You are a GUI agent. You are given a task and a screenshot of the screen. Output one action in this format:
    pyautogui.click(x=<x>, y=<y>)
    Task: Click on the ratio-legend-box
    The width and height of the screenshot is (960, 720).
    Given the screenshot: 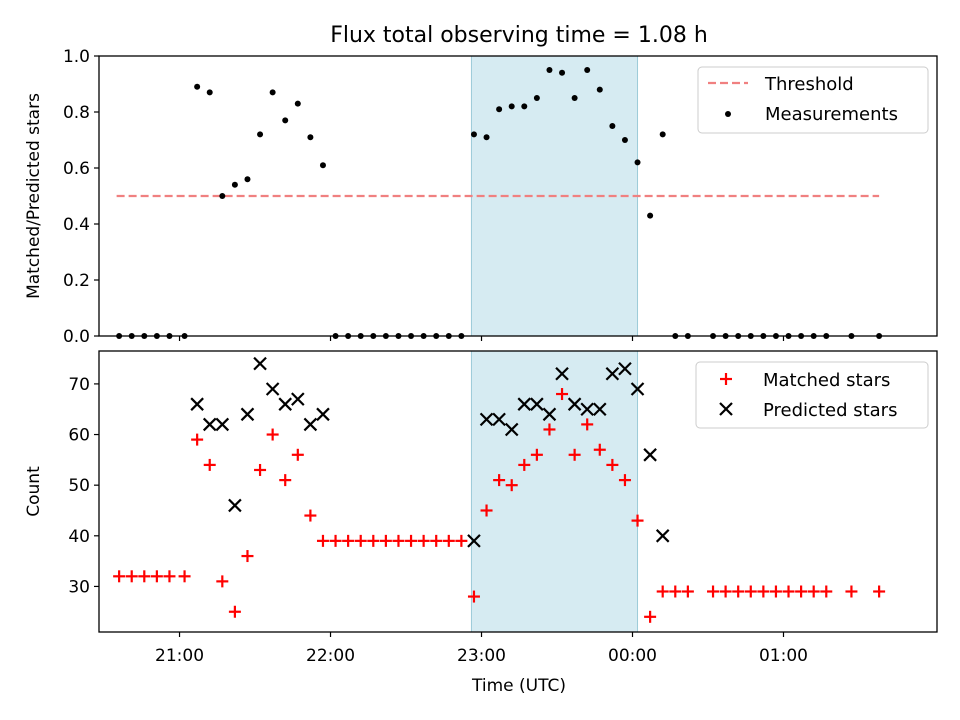 What is the action you would take?
    pyautogui.click(x=813, y=100)
    